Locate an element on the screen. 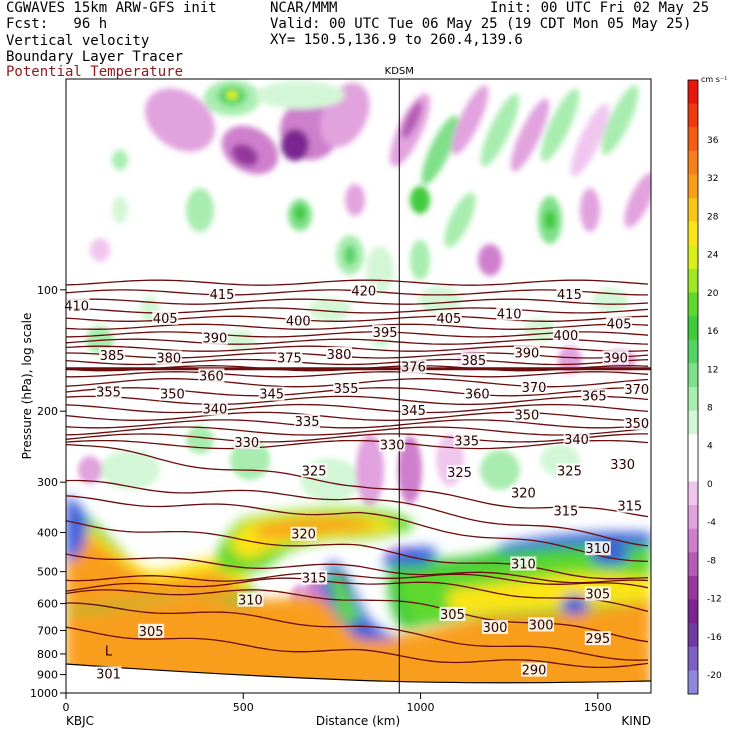  theta-label: 340 is located at coordinates (214, 409).